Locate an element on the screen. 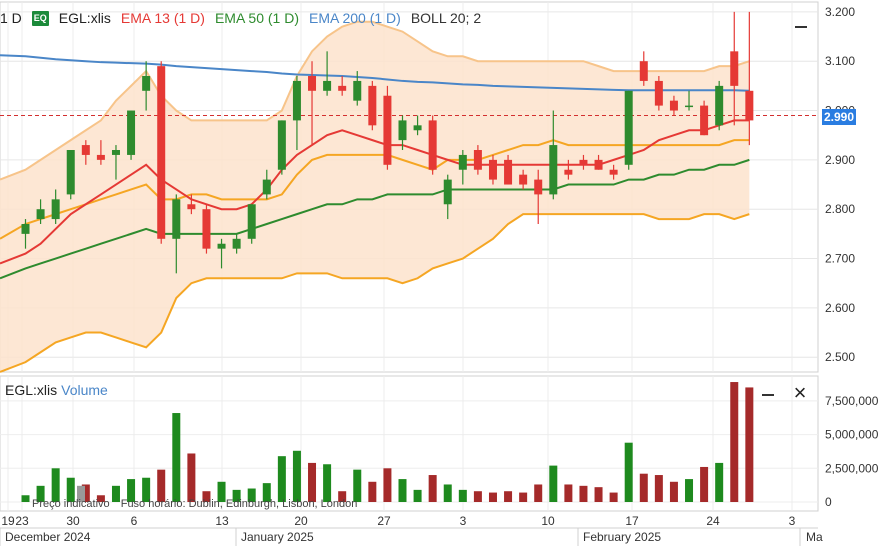  ema200-legend: EMA 200 (1 D) is located at coordinates (354, 18).